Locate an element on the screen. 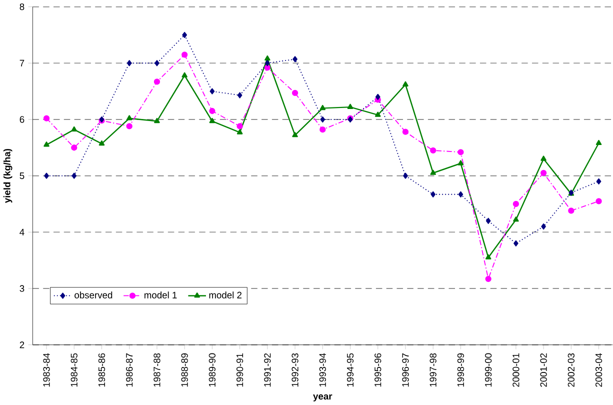 The height and width of the screenshot is (405, 613). x-axis-title: year is located at coordinates (322, 398).